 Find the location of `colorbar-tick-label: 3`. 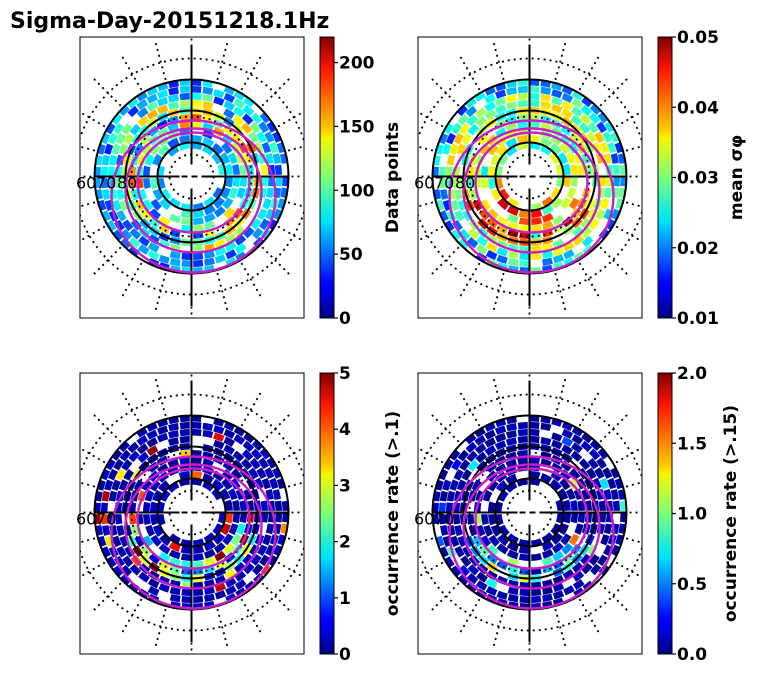

colorbar-tick-label: 3 is located at coordinates (345, 486).